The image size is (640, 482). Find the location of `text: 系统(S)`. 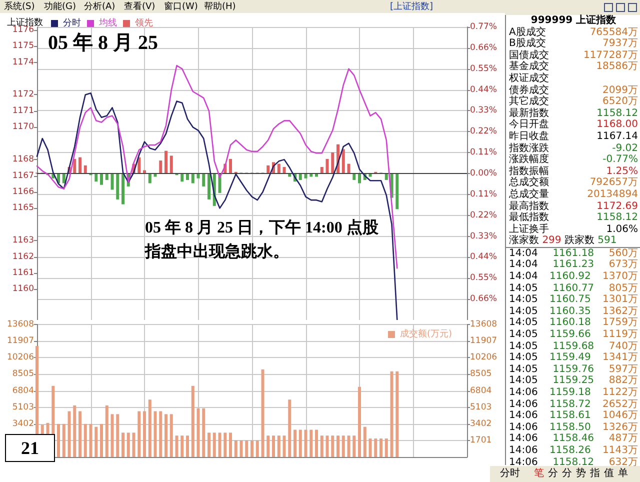

text: 系统(S) is located at coordinates (19, 7).